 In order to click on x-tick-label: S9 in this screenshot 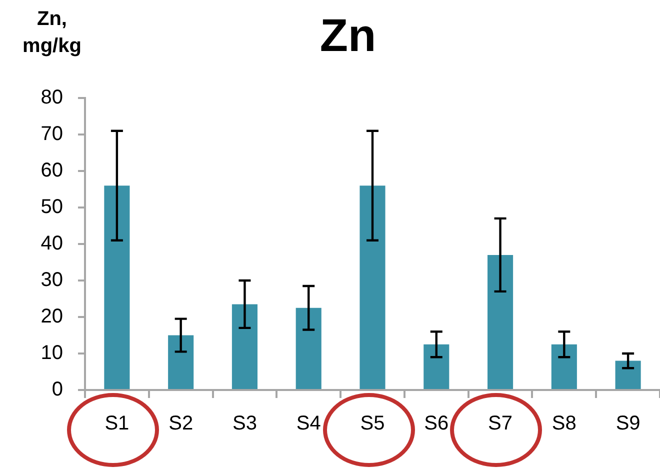, I will do `click(628, 423)`.